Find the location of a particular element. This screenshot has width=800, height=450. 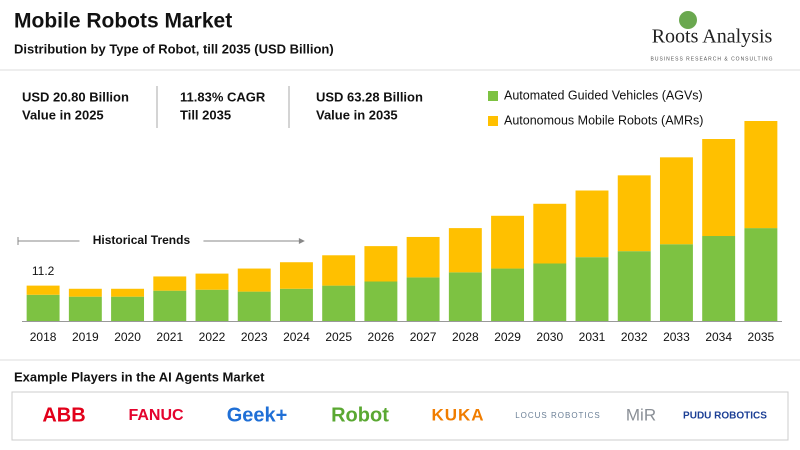

highlight-label: Value in 2035 is located at coordinates (357, 114).